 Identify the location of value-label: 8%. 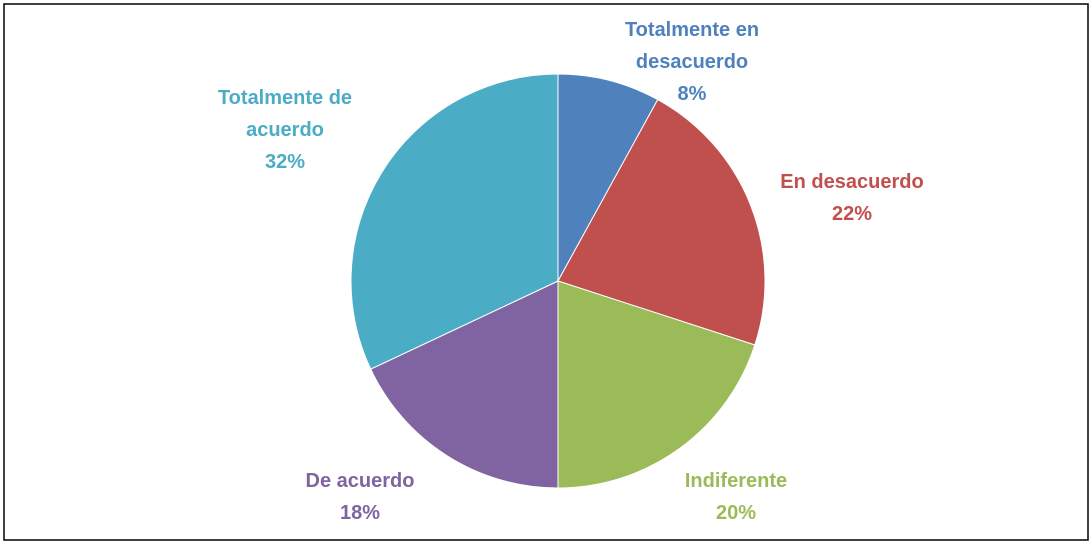
(692, 94).